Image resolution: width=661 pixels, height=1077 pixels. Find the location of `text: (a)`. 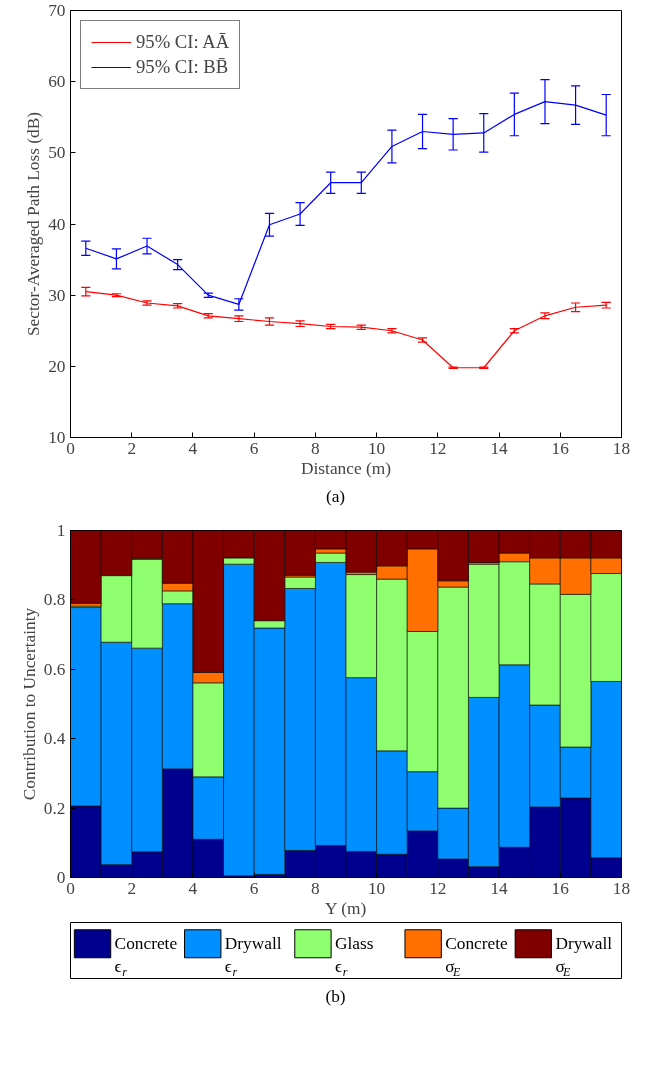

text: (a) is located at coordinates (335, 497).